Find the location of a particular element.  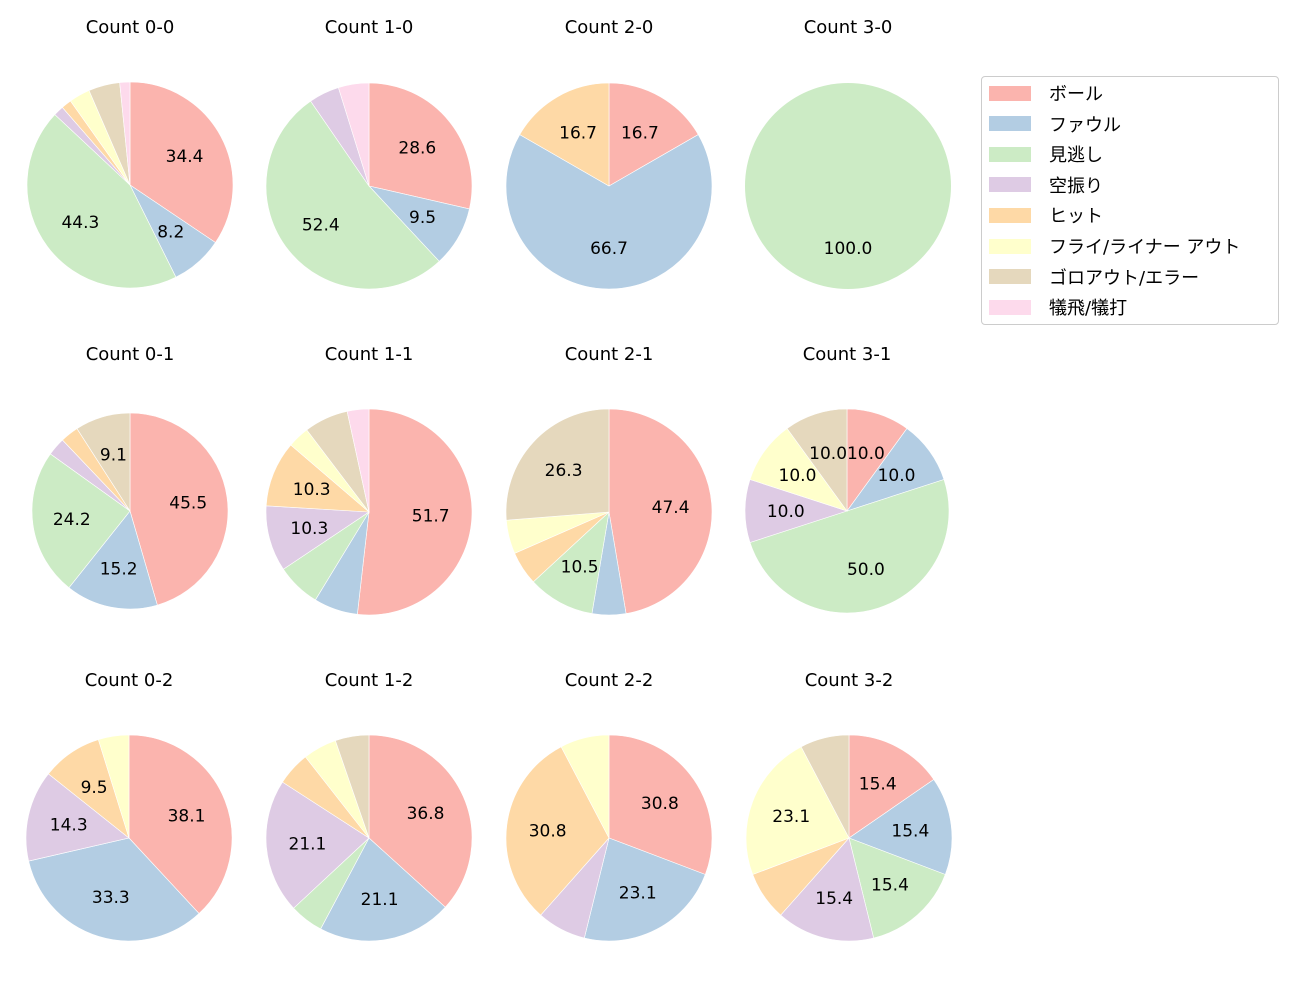

slice-pct-label: 30.8 is located at coordinates (660, 804).